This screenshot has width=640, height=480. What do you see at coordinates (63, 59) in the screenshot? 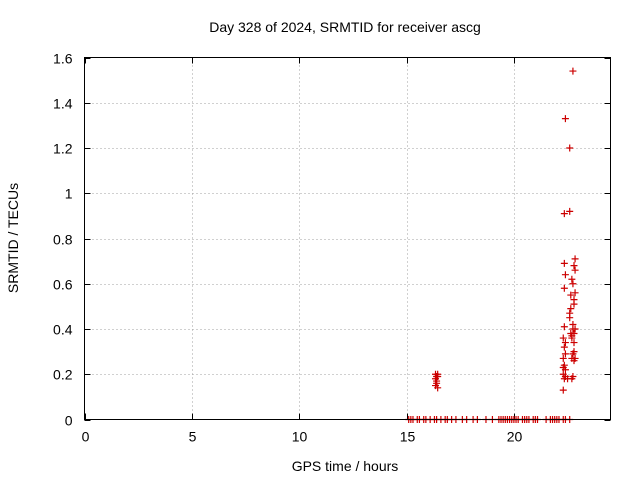
I see `y-tick-label: 1.6` at bounding box center [63, 59].